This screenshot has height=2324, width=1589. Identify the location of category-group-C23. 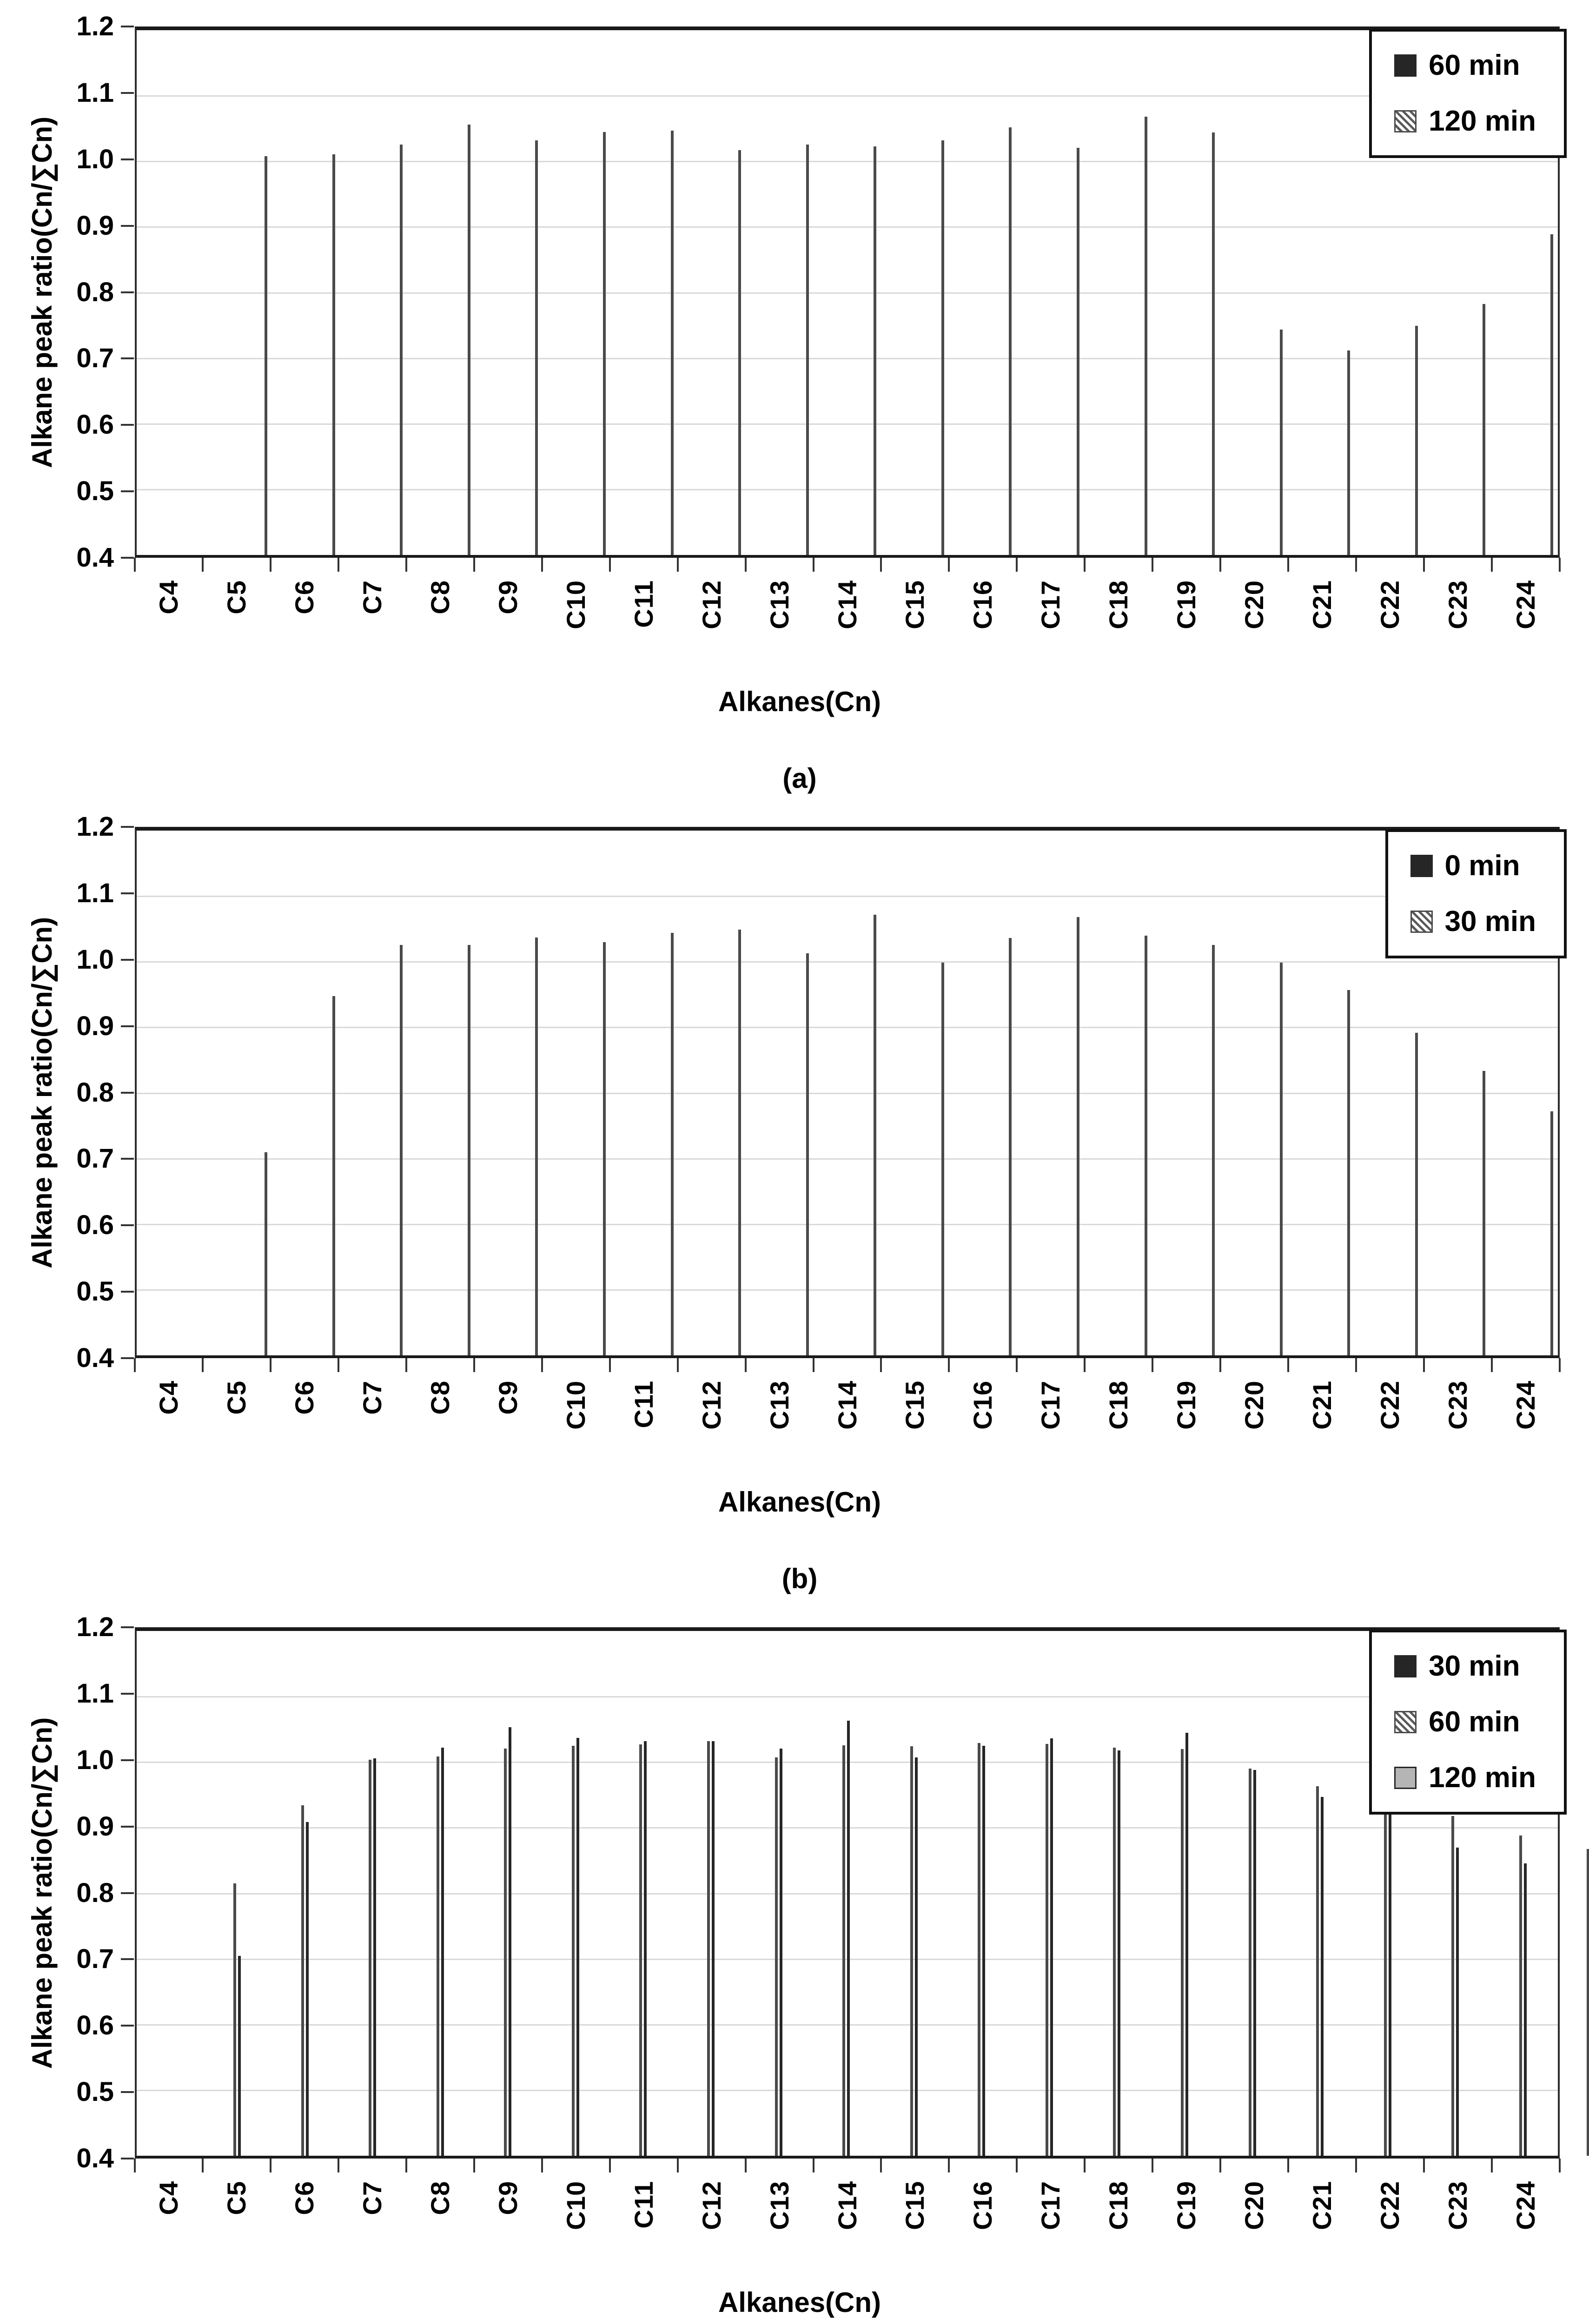
(1506, 1093).